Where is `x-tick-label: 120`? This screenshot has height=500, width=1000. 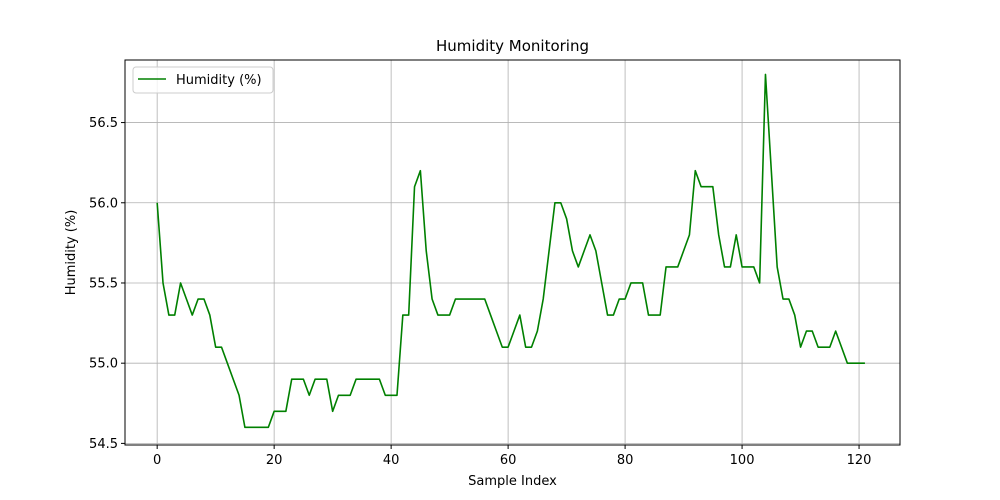
x-tick-label: 120 is located at coordinates (859, 460).